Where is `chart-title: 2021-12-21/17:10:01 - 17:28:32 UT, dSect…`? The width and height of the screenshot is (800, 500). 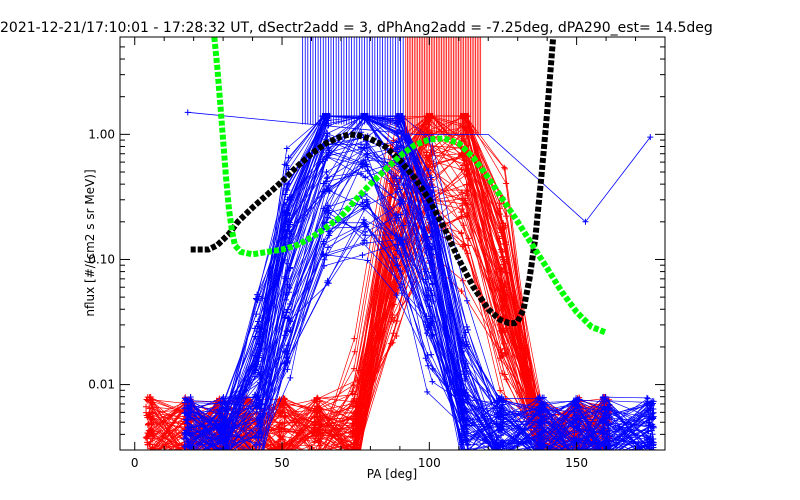 chart-title: 2021-12-21/17:10:01 - 17:28:32 UT, dSect… is located at coordinates (356, 28).